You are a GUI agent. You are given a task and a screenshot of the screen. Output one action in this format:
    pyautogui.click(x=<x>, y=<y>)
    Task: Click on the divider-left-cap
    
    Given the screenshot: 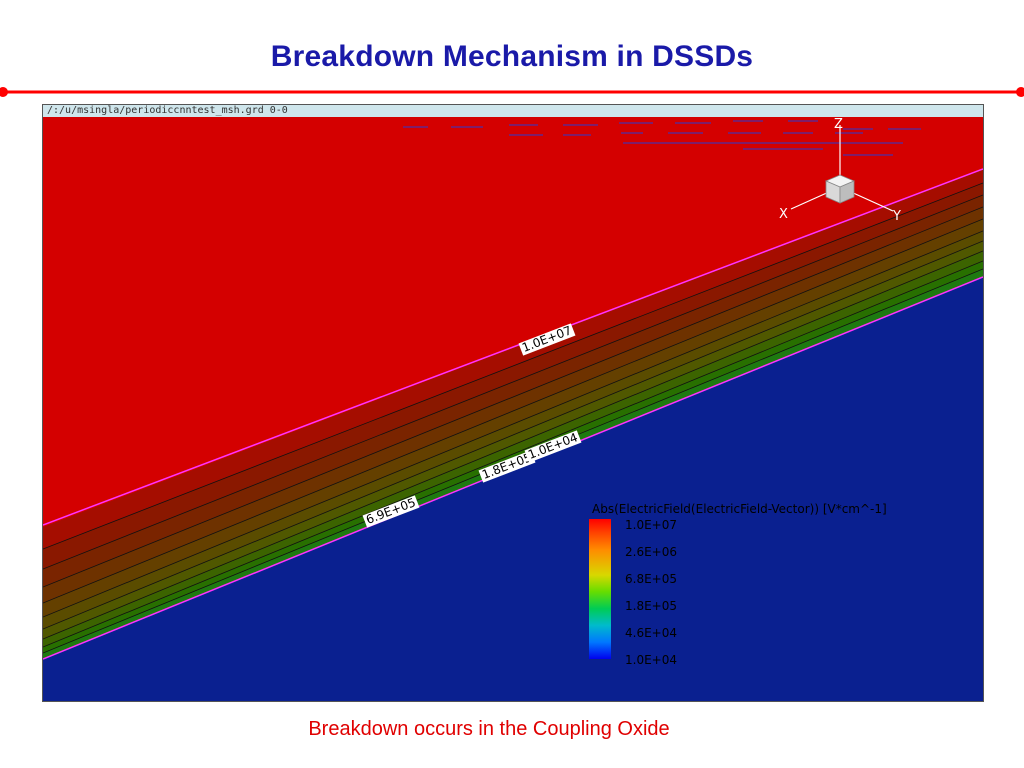 What is the action you would take?
    pyautogui.click(x=4, y=92)
    